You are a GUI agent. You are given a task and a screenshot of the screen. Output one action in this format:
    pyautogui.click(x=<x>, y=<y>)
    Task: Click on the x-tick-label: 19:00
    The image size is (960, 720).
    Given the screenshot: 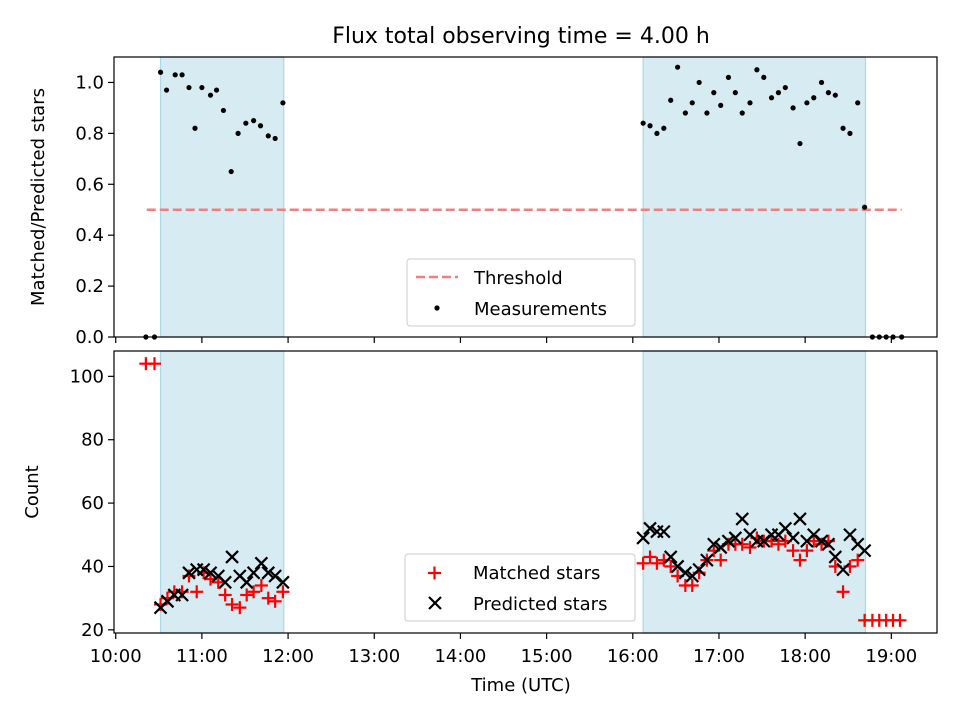 What is the action you would take?
    pyautogui.click(x=891, y=656)
    